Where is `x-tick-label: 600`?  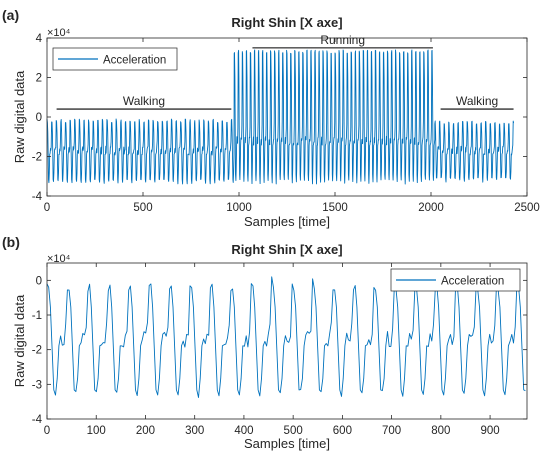
x-tick-label: 600 is located at coordinates (342, 431).